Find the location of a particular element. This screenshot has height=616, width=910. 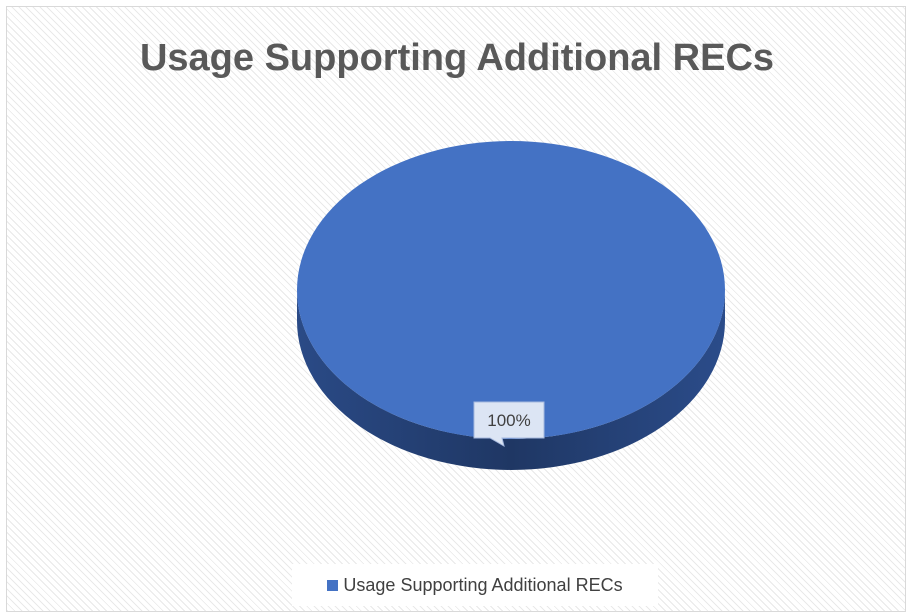

legend: Usage Supporting Additional RECs is located at coordinates (475, 585).